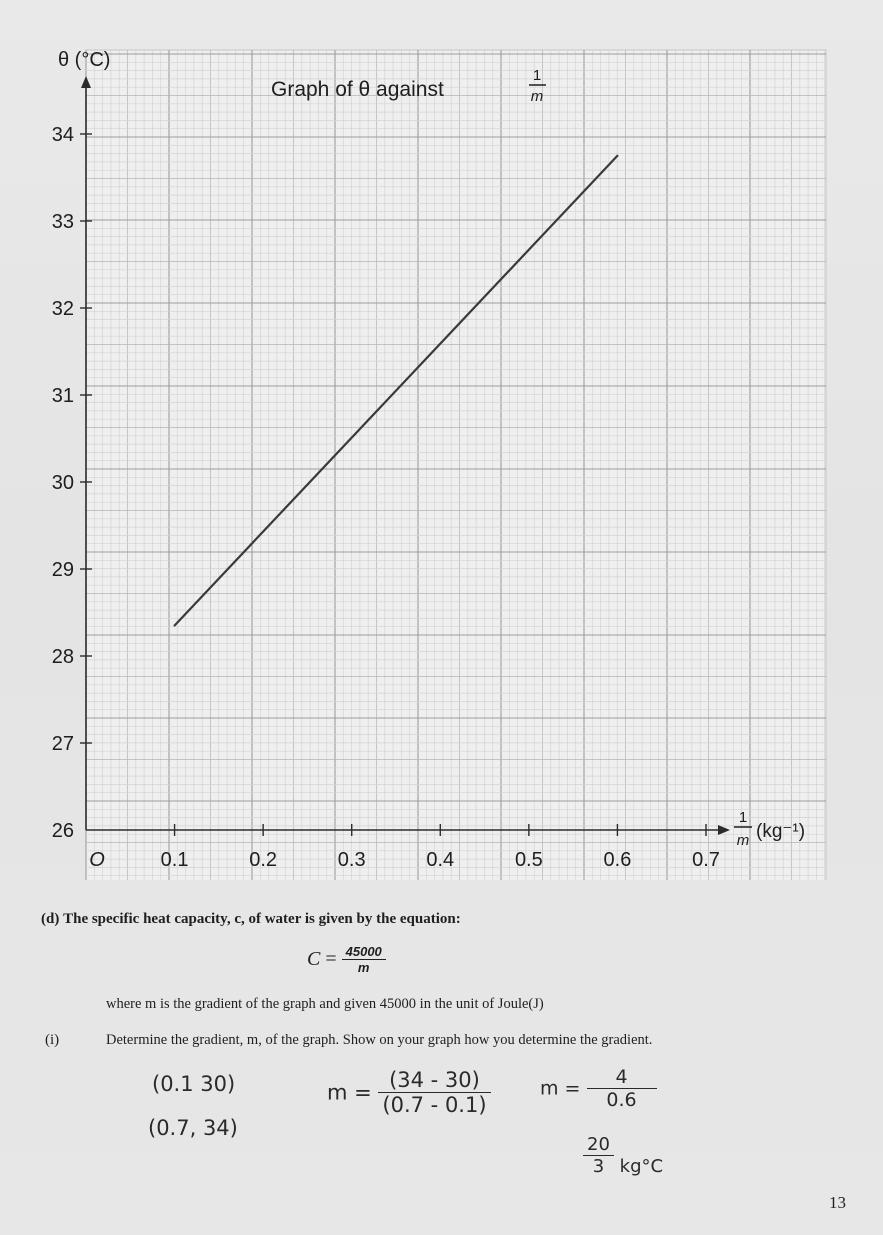 The height and width of the screenshot is (1235, 883). I want to click on gradient2-numerator: 4, so click(621, 1077).